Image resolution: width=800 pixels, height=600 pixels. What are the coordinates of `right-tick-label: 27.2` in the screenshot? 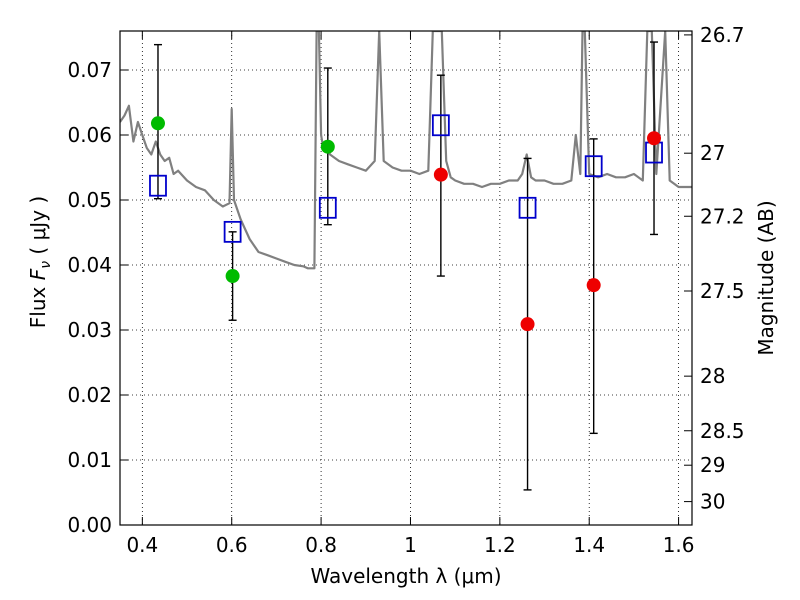 It's located at (722, 216).